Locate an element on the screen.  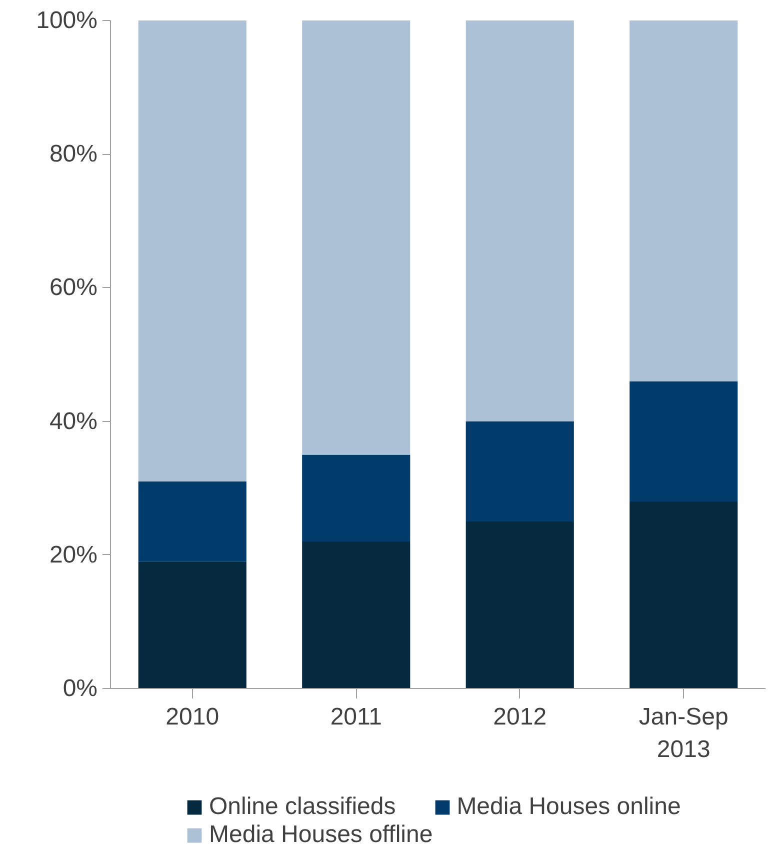
x-tick-label: 2012 is located at coordinates (520, 717).